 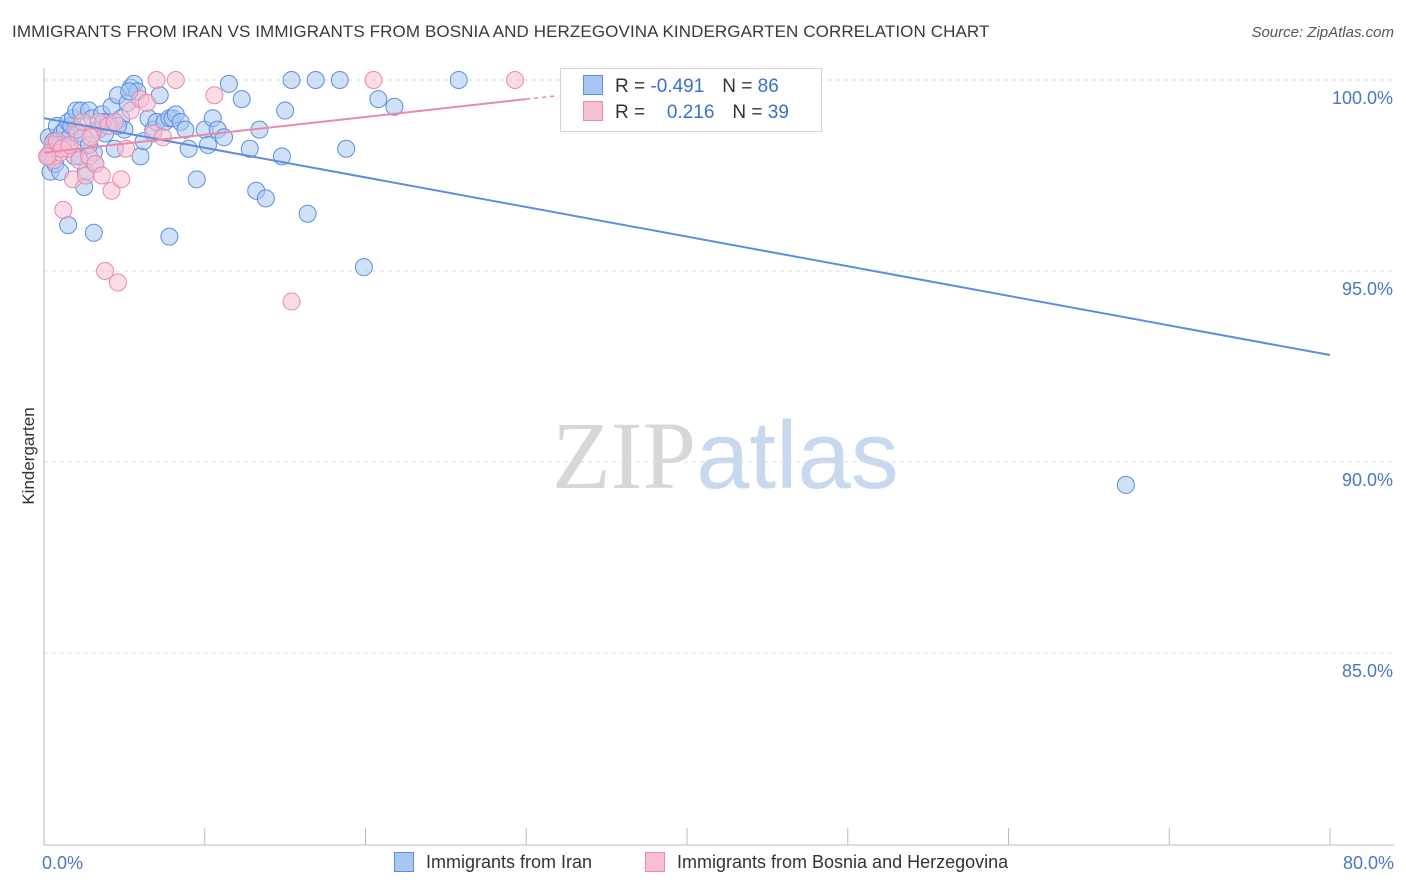 I want to click on legend-swatch-bosnia, so click(x=593, y=111).